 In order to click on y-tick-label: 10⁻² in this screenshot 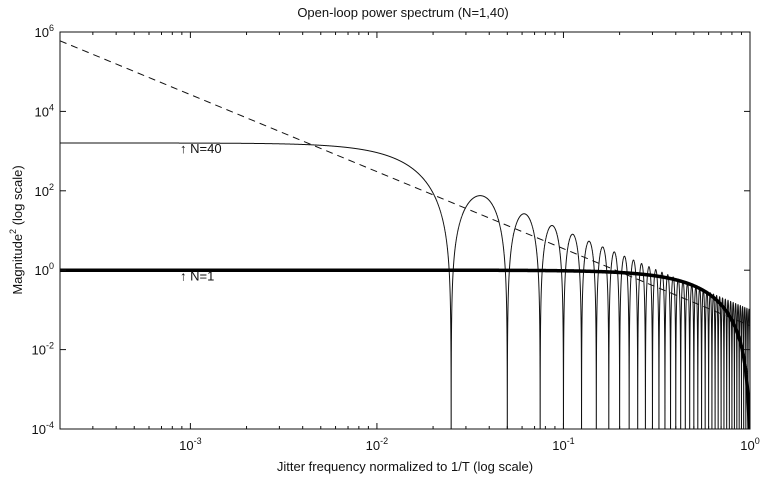, I will do `click(43, 349)`.